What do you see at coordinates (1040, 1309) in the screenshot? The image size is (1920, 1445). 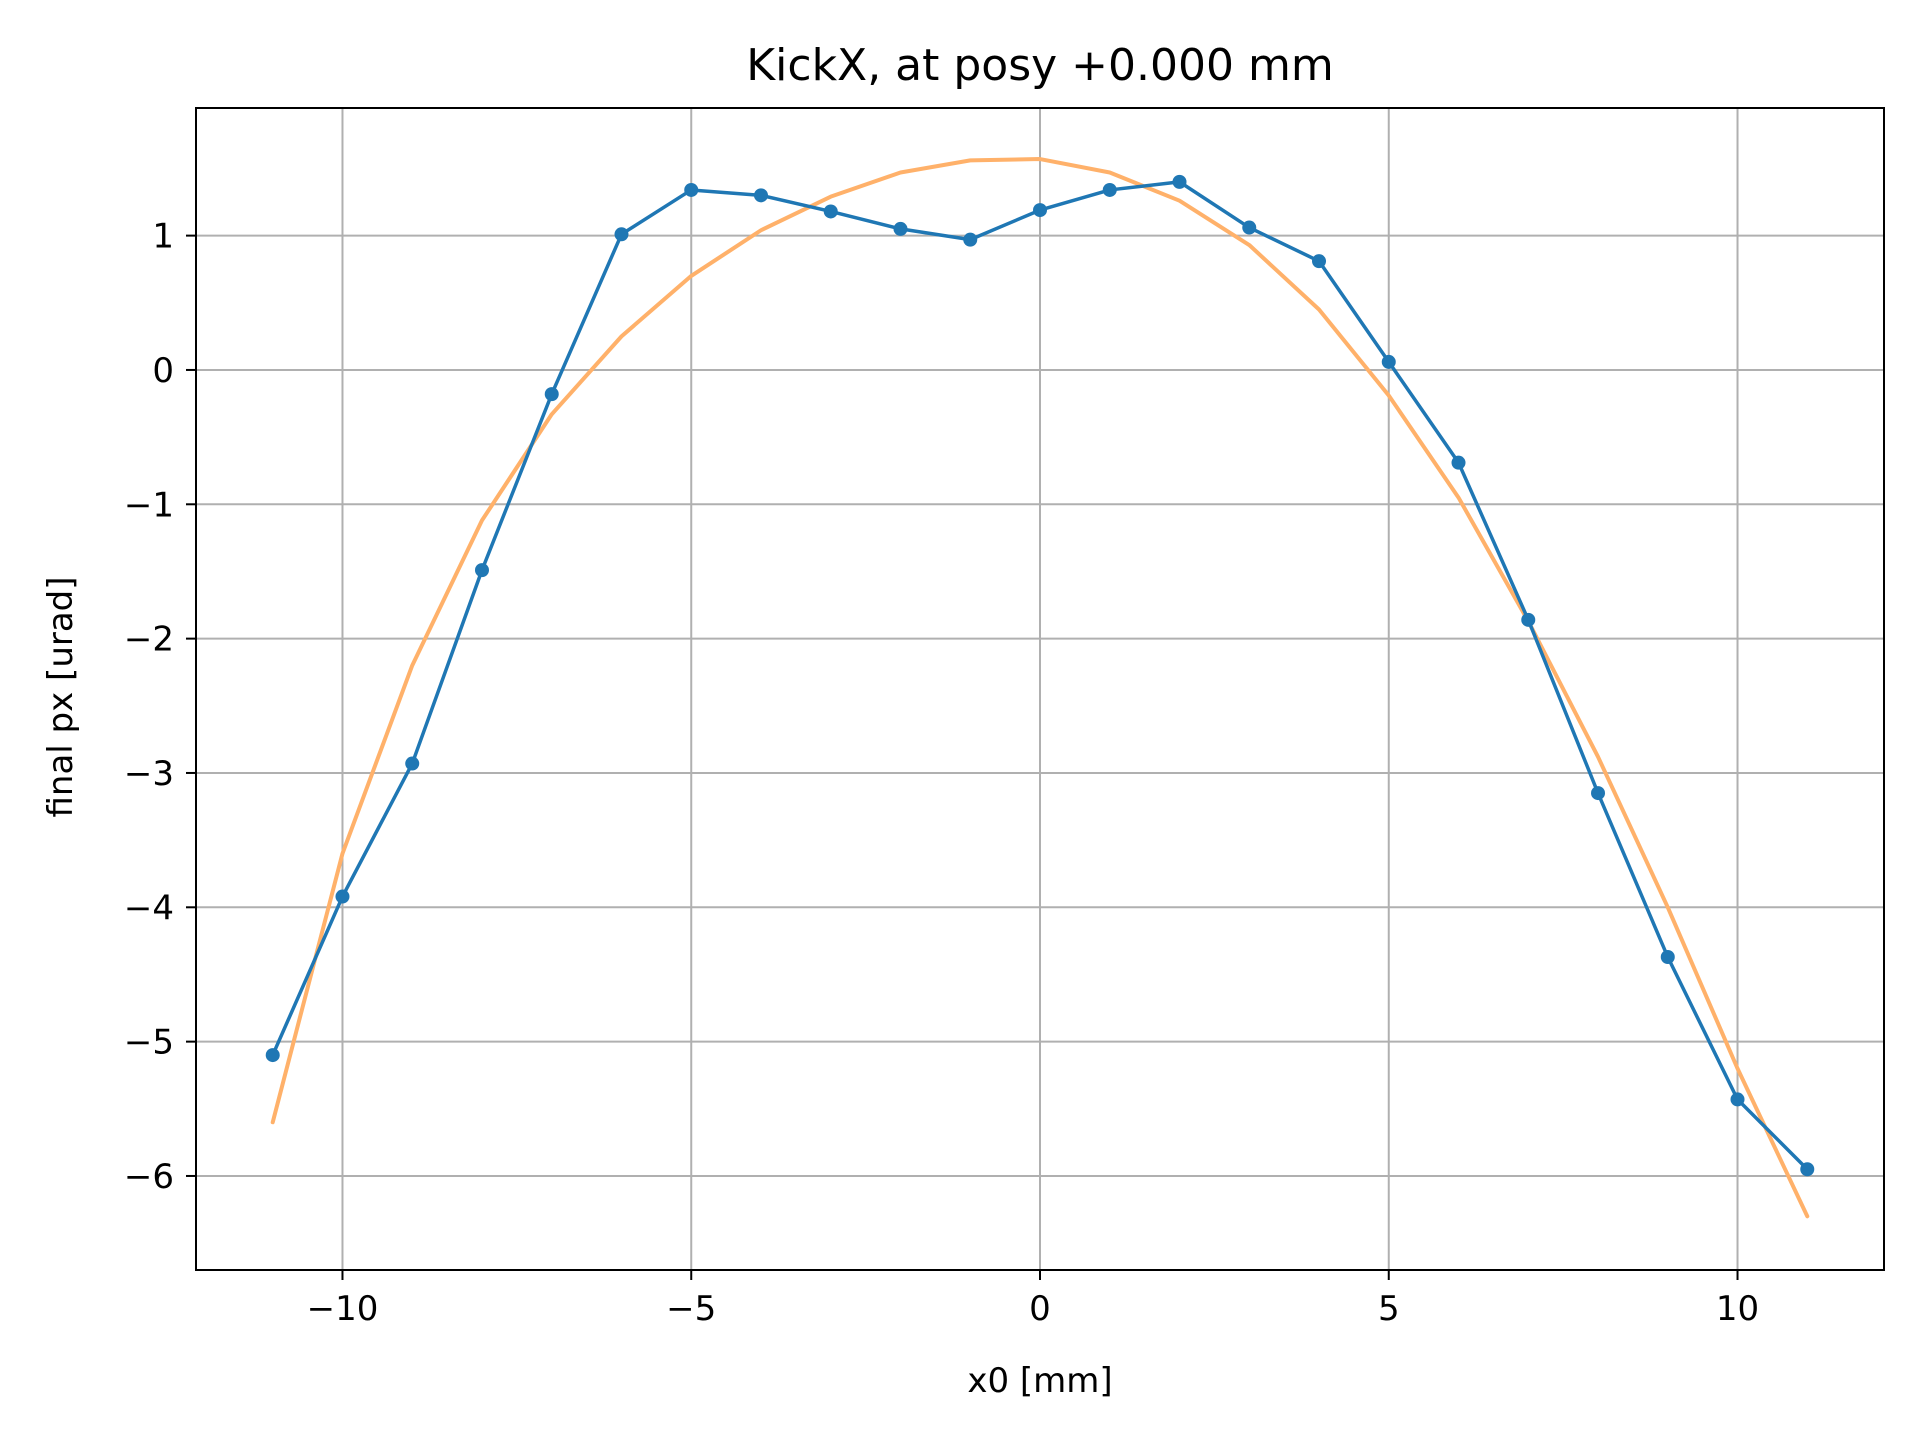 I see `x-tick-label: 0` at bounding box center [1040, 1309].